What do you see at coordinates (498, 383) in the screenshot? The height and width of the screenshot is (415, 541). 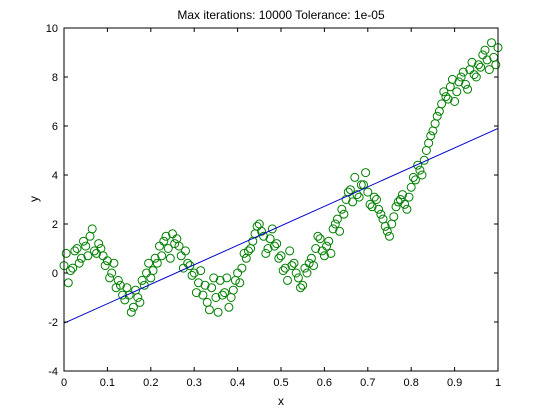 I see `x-tick-label: 1` at bounding box center [498, 383].